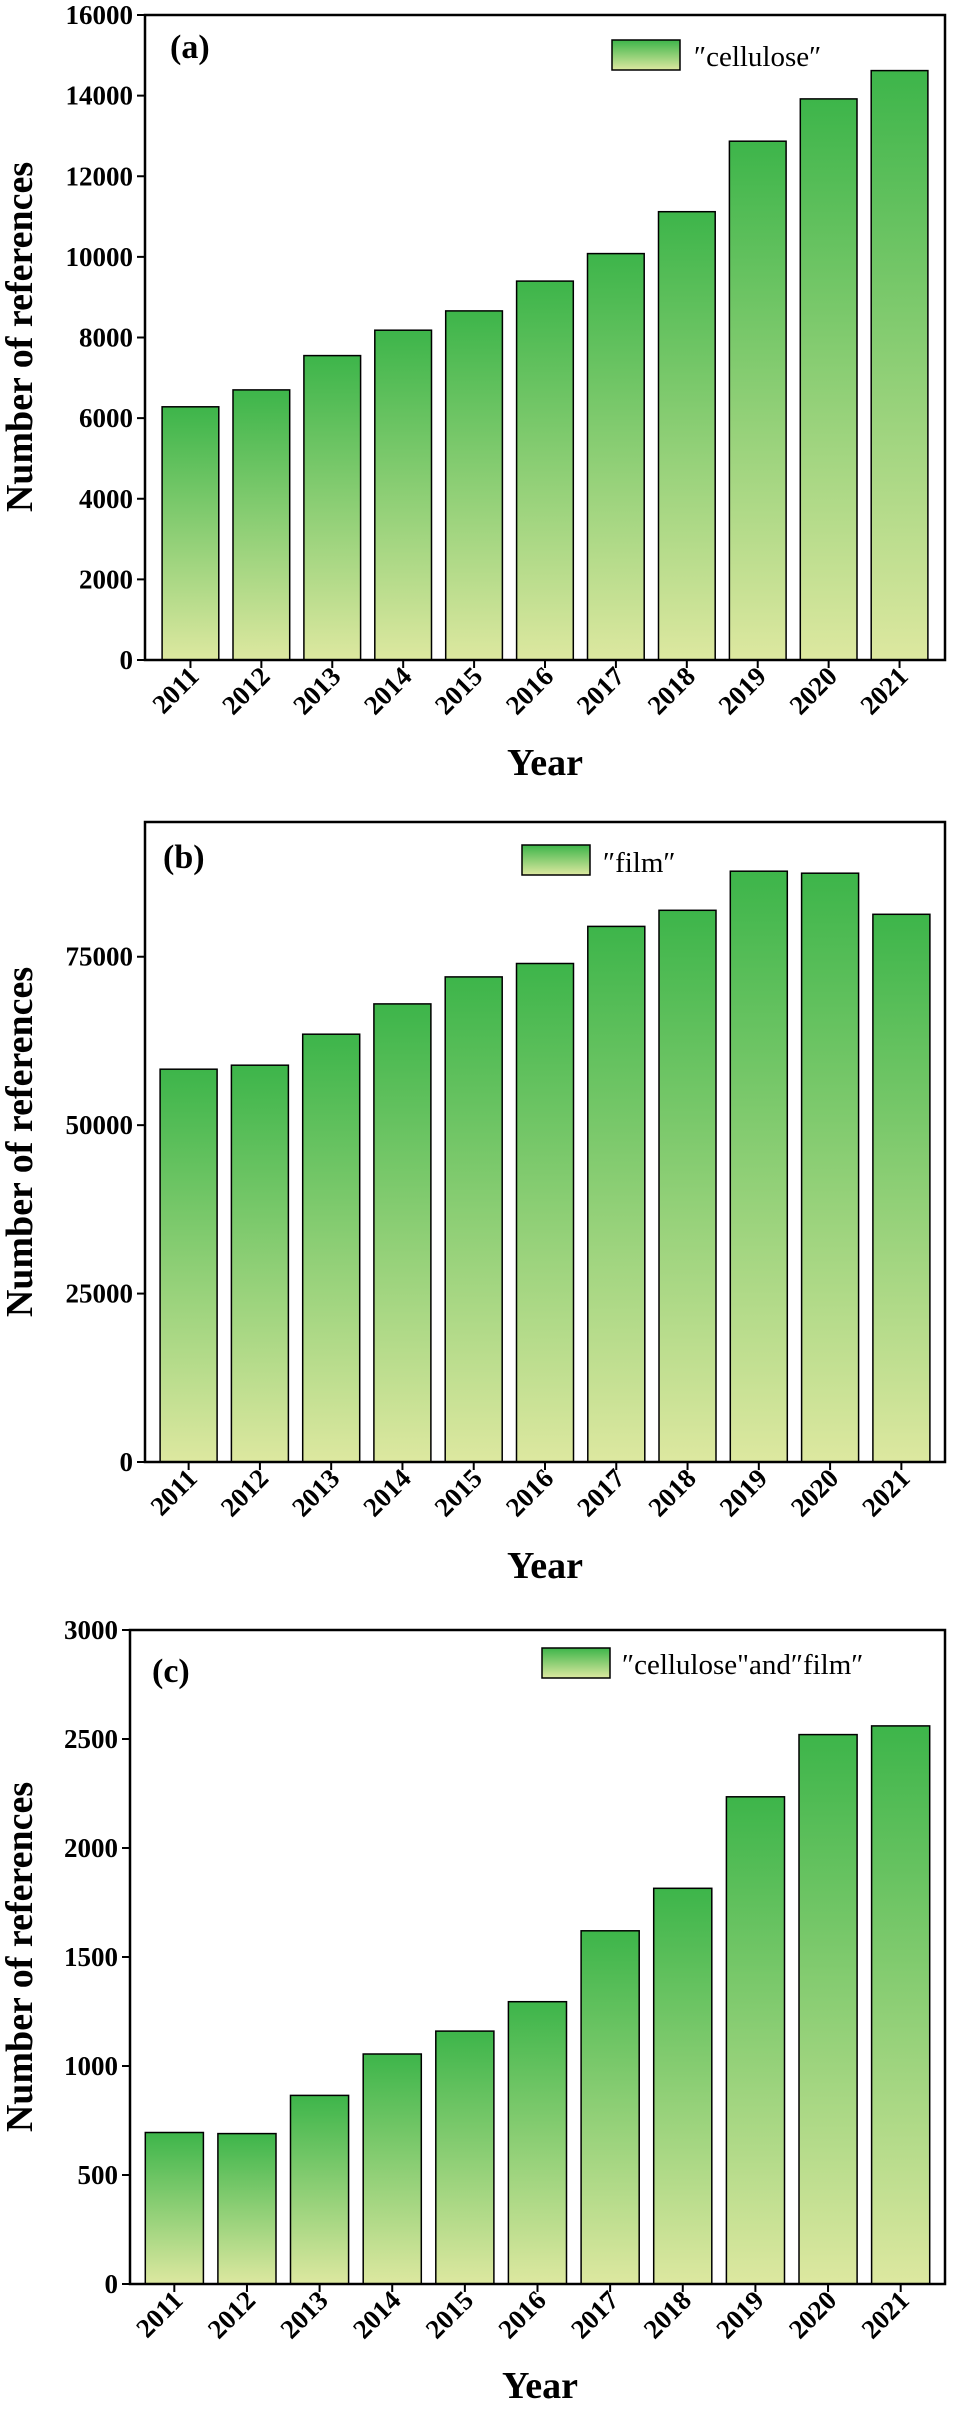 This screenshot has height=2410, width=959. What do you see at coordinates (91, 1739) in the screenshot?
I see `y-tick-label: 2500` at bounding box center [91, 1739].